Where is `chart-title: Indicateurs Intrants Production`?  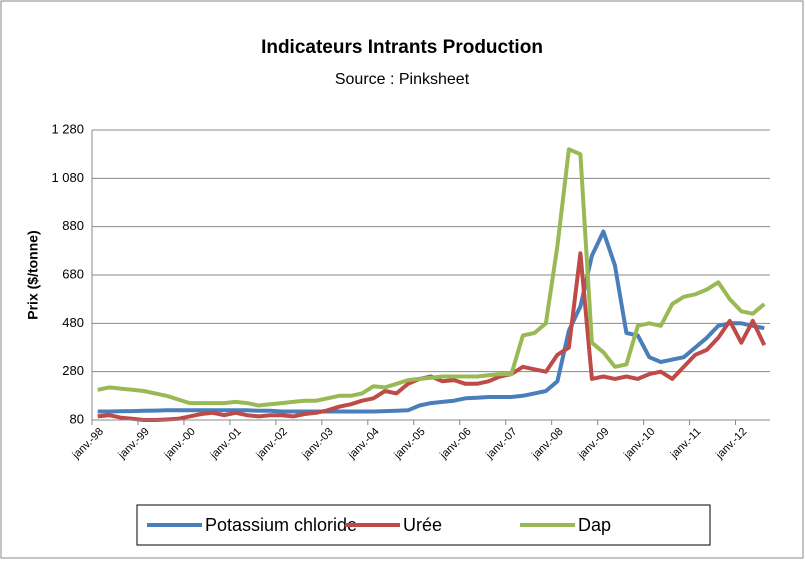
chart-title: Indicateurs Intrants Production is located at coordinates (402, 47).